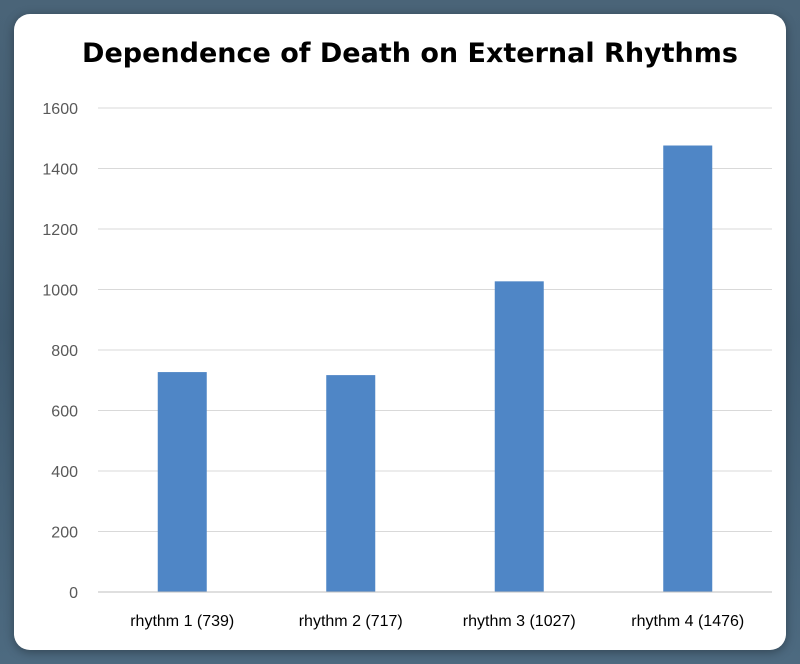 The image size is (800, 664). What do you see at coordinates (687, 621) in the screenshot?
I see `x-category-label: rhythm 4 (1476)` at bounding box center [687, 621].